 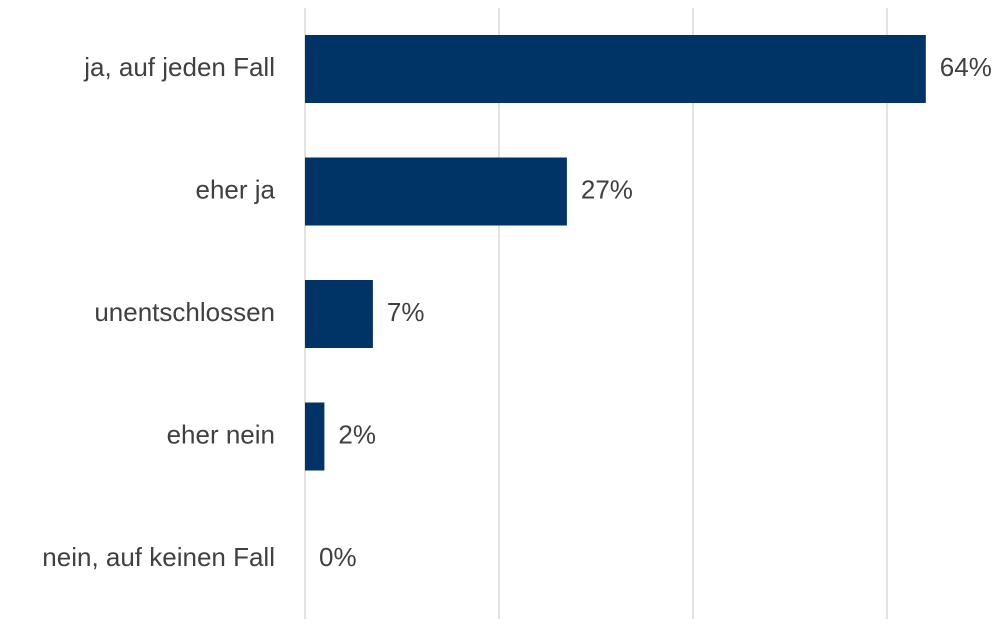 I want to click on value-label: 27%, so click(x=607, y=189).